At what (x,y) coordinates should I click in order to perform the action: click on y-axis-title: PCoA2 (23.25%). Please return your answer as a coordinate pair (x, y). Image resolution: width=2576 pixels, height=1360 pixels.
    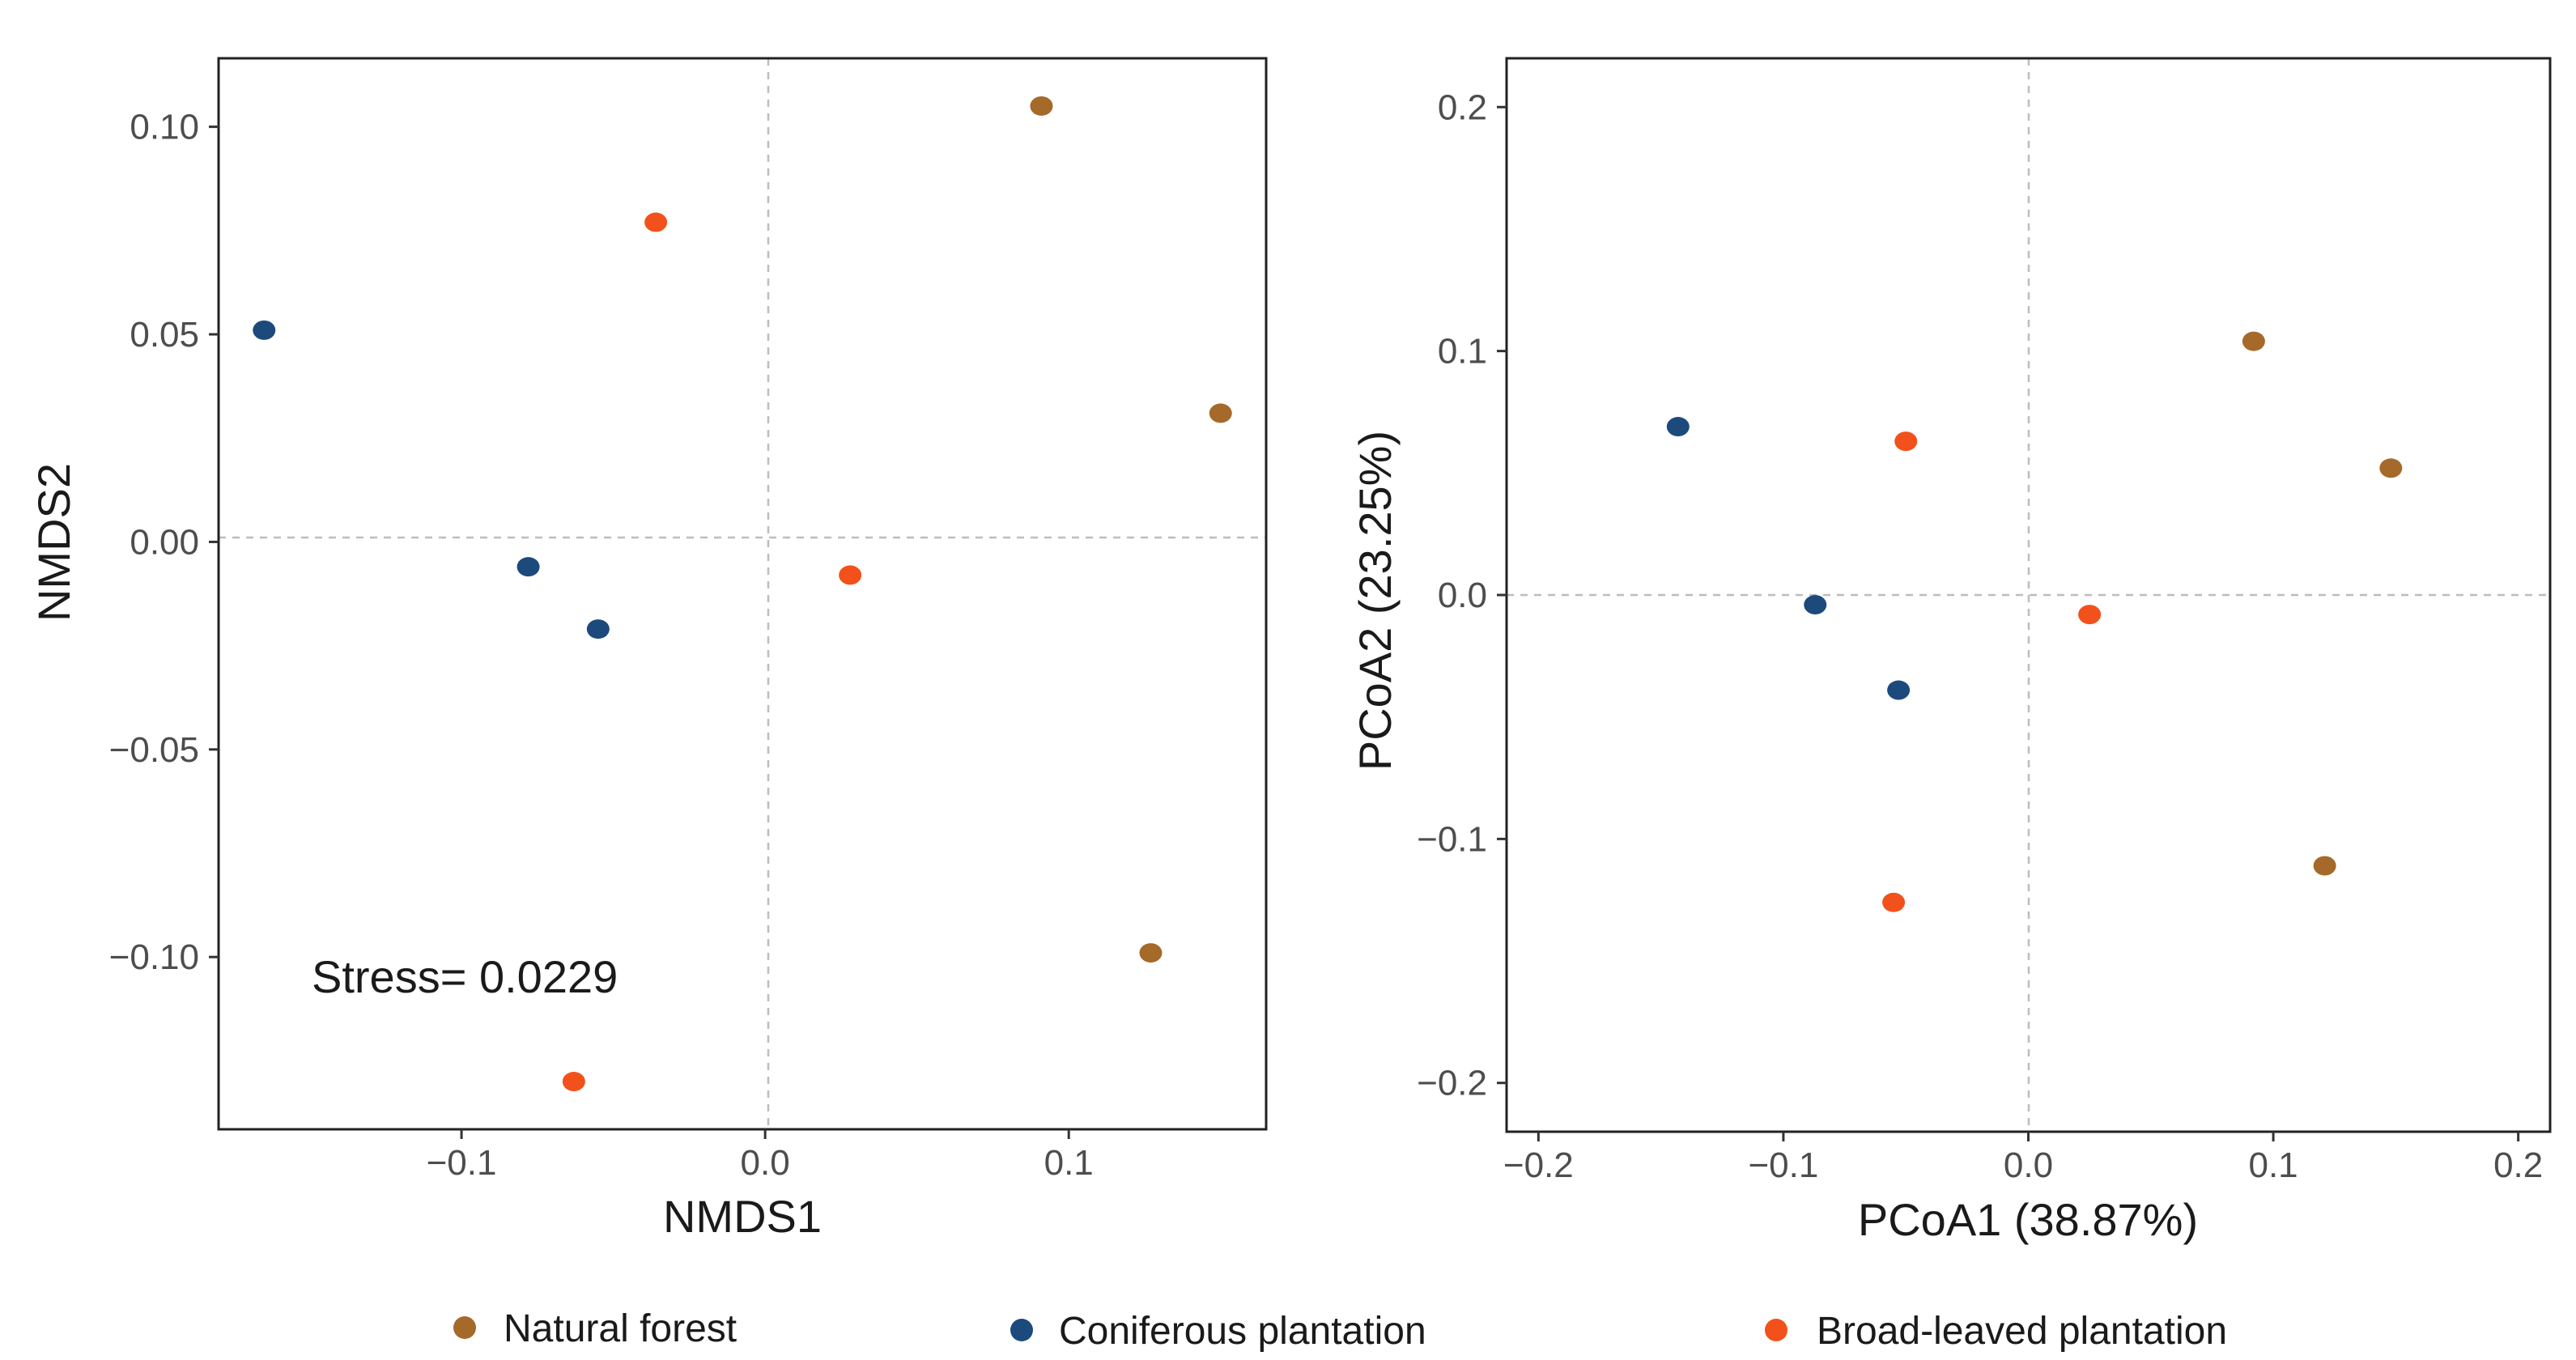
    Looking at the image, I should click on (1375, 601).